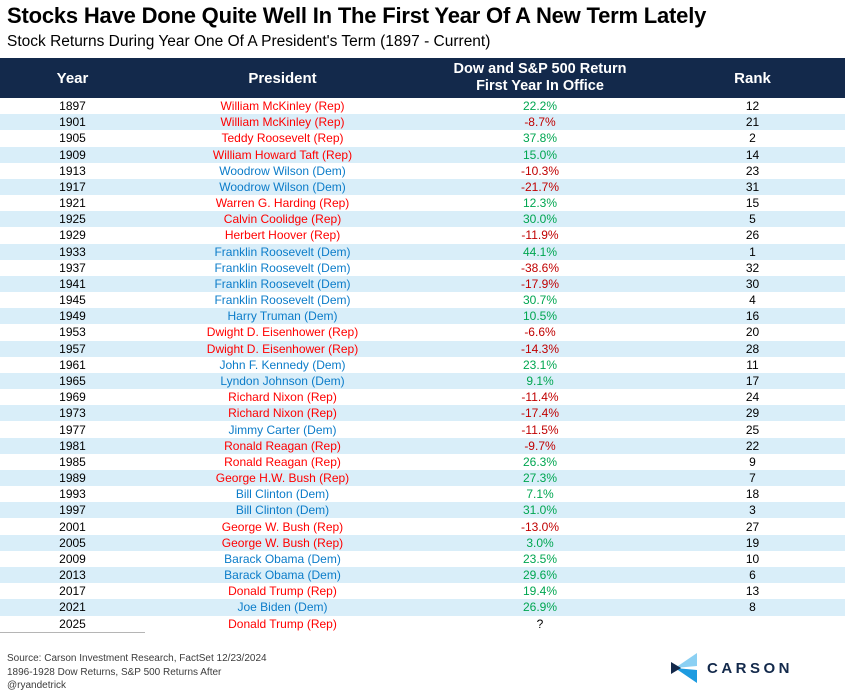 This screenshot has height=695, width=845. I want to click on return-cell: 30.7%, so click(540, 300).